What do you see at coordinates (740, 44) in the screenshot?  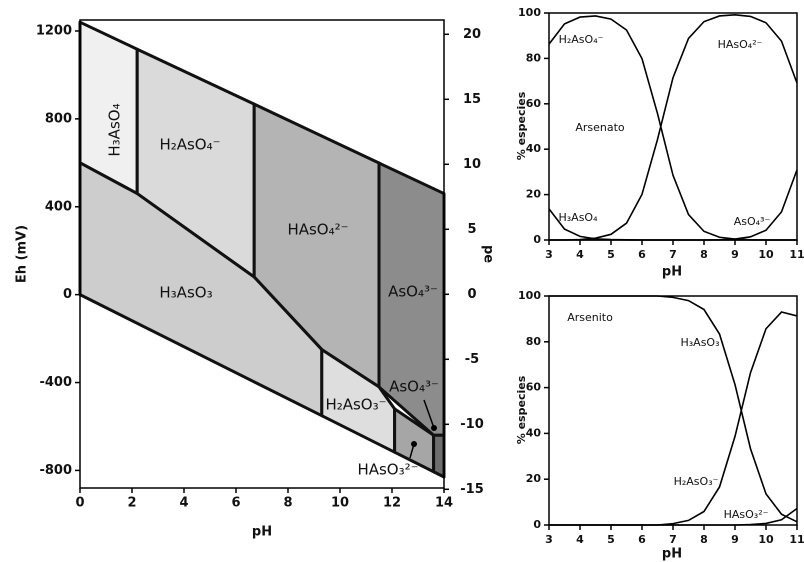 I see `series-label: HAsO₄²⁻` at bounding box center [740, 44].